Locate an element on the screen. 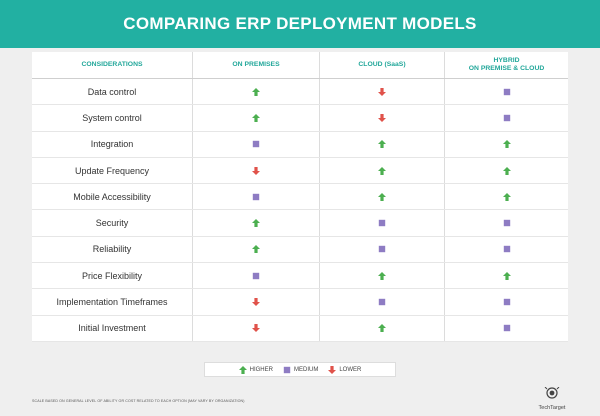 The height and width of the screenshot is (416, 600). legend-item-lower: LOWER is located at coordinates (345, 369).